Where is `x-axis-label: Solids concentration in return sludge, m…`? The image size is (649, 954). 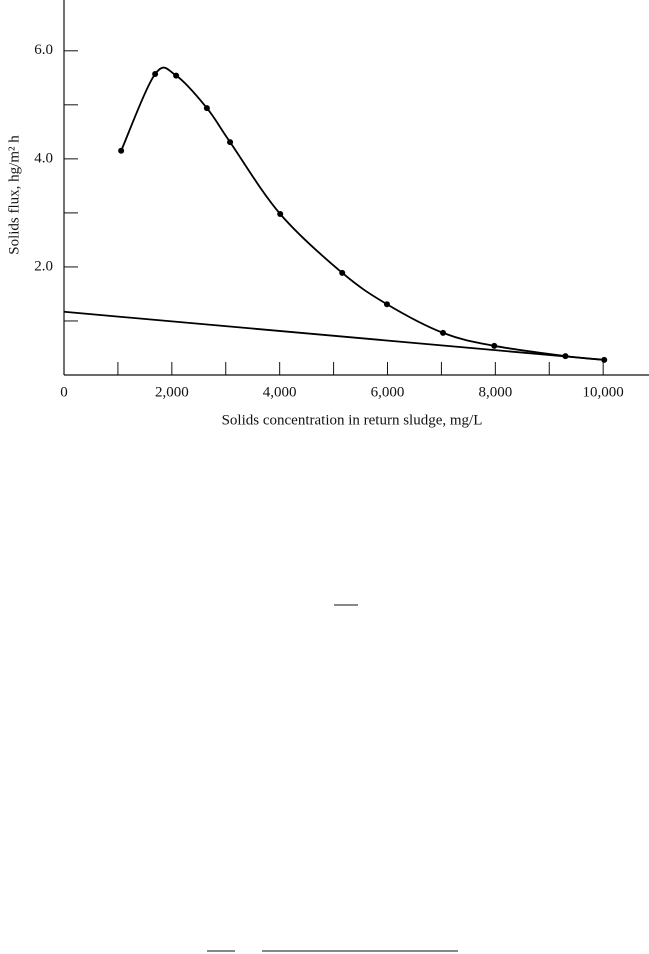
x-axis-label: Solids concentration in return sludge, m… is located at coordinates (352, 420).